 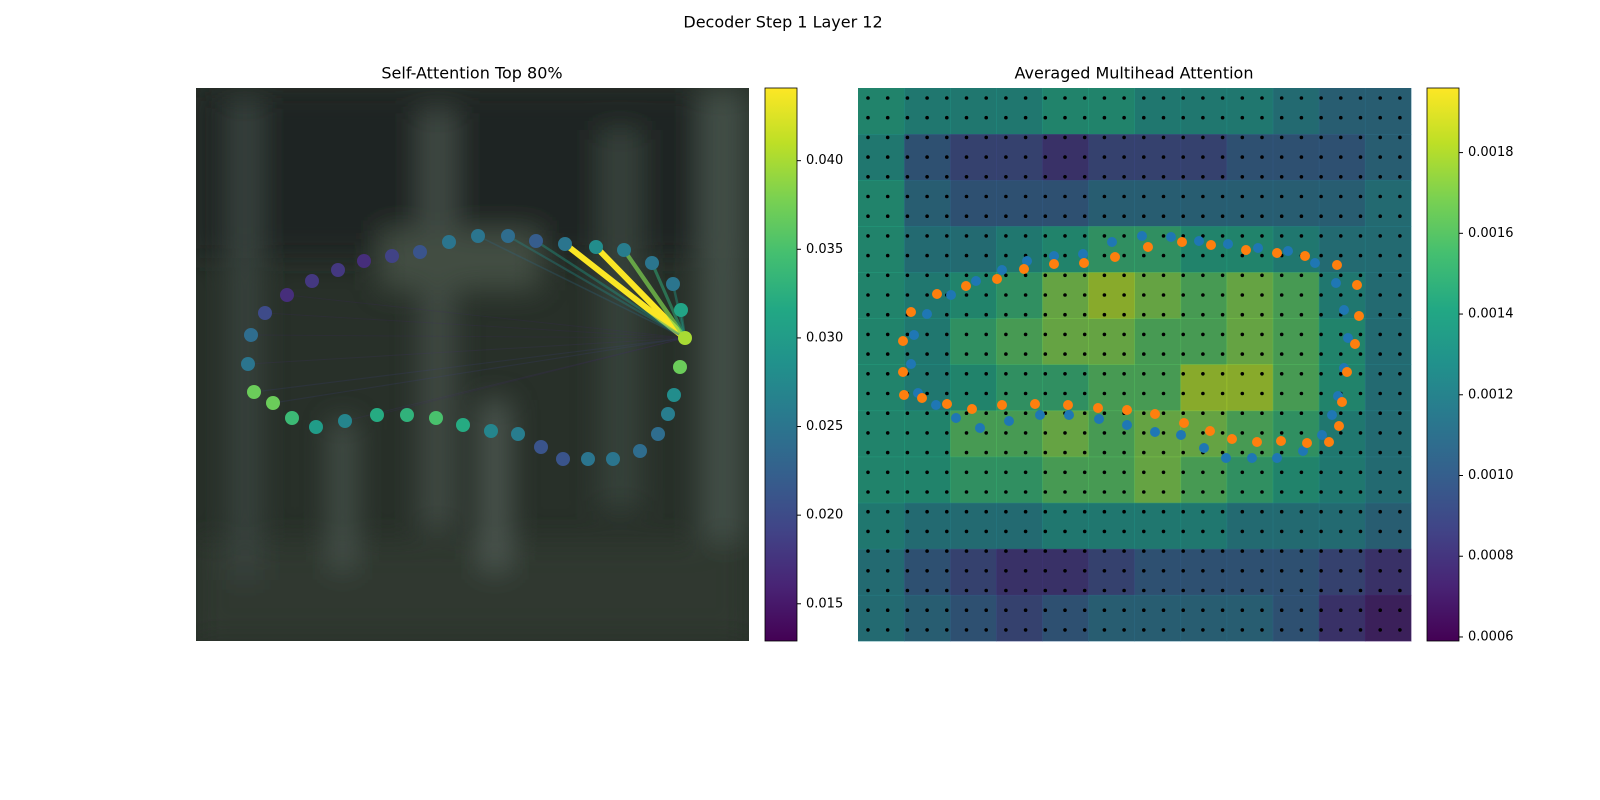 I want to click on panel-title: Averaged Multihead Attention, so click(x=1134, y=73).